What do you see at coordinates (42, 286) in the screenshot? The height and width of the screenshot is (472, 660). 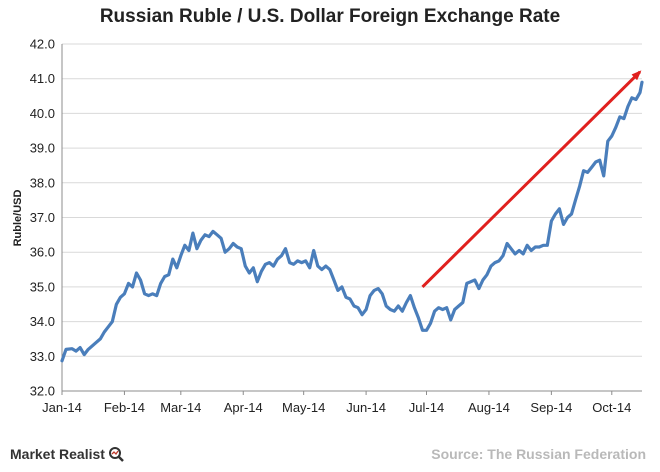 I see `y-tick-label: 35.0` at bounding box center [42, 286].